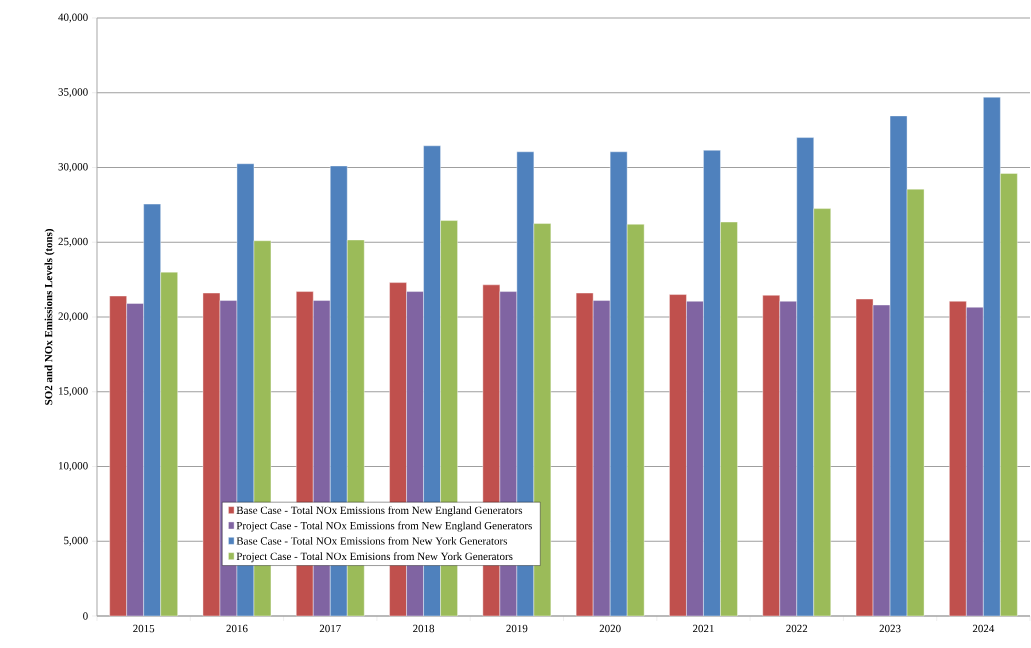  I want to click on y-tick-label: 20,000, so click(73, 317).